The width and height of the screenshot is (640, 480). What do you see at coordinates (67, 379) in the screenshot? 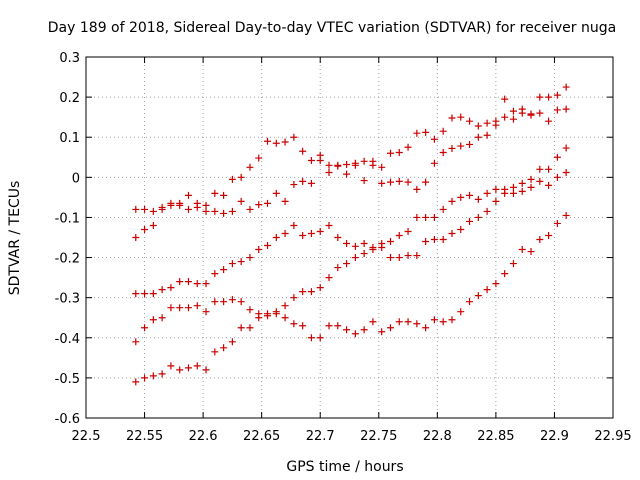
I see `y-tick-label: -0.5` at bounding box center [67, 379].